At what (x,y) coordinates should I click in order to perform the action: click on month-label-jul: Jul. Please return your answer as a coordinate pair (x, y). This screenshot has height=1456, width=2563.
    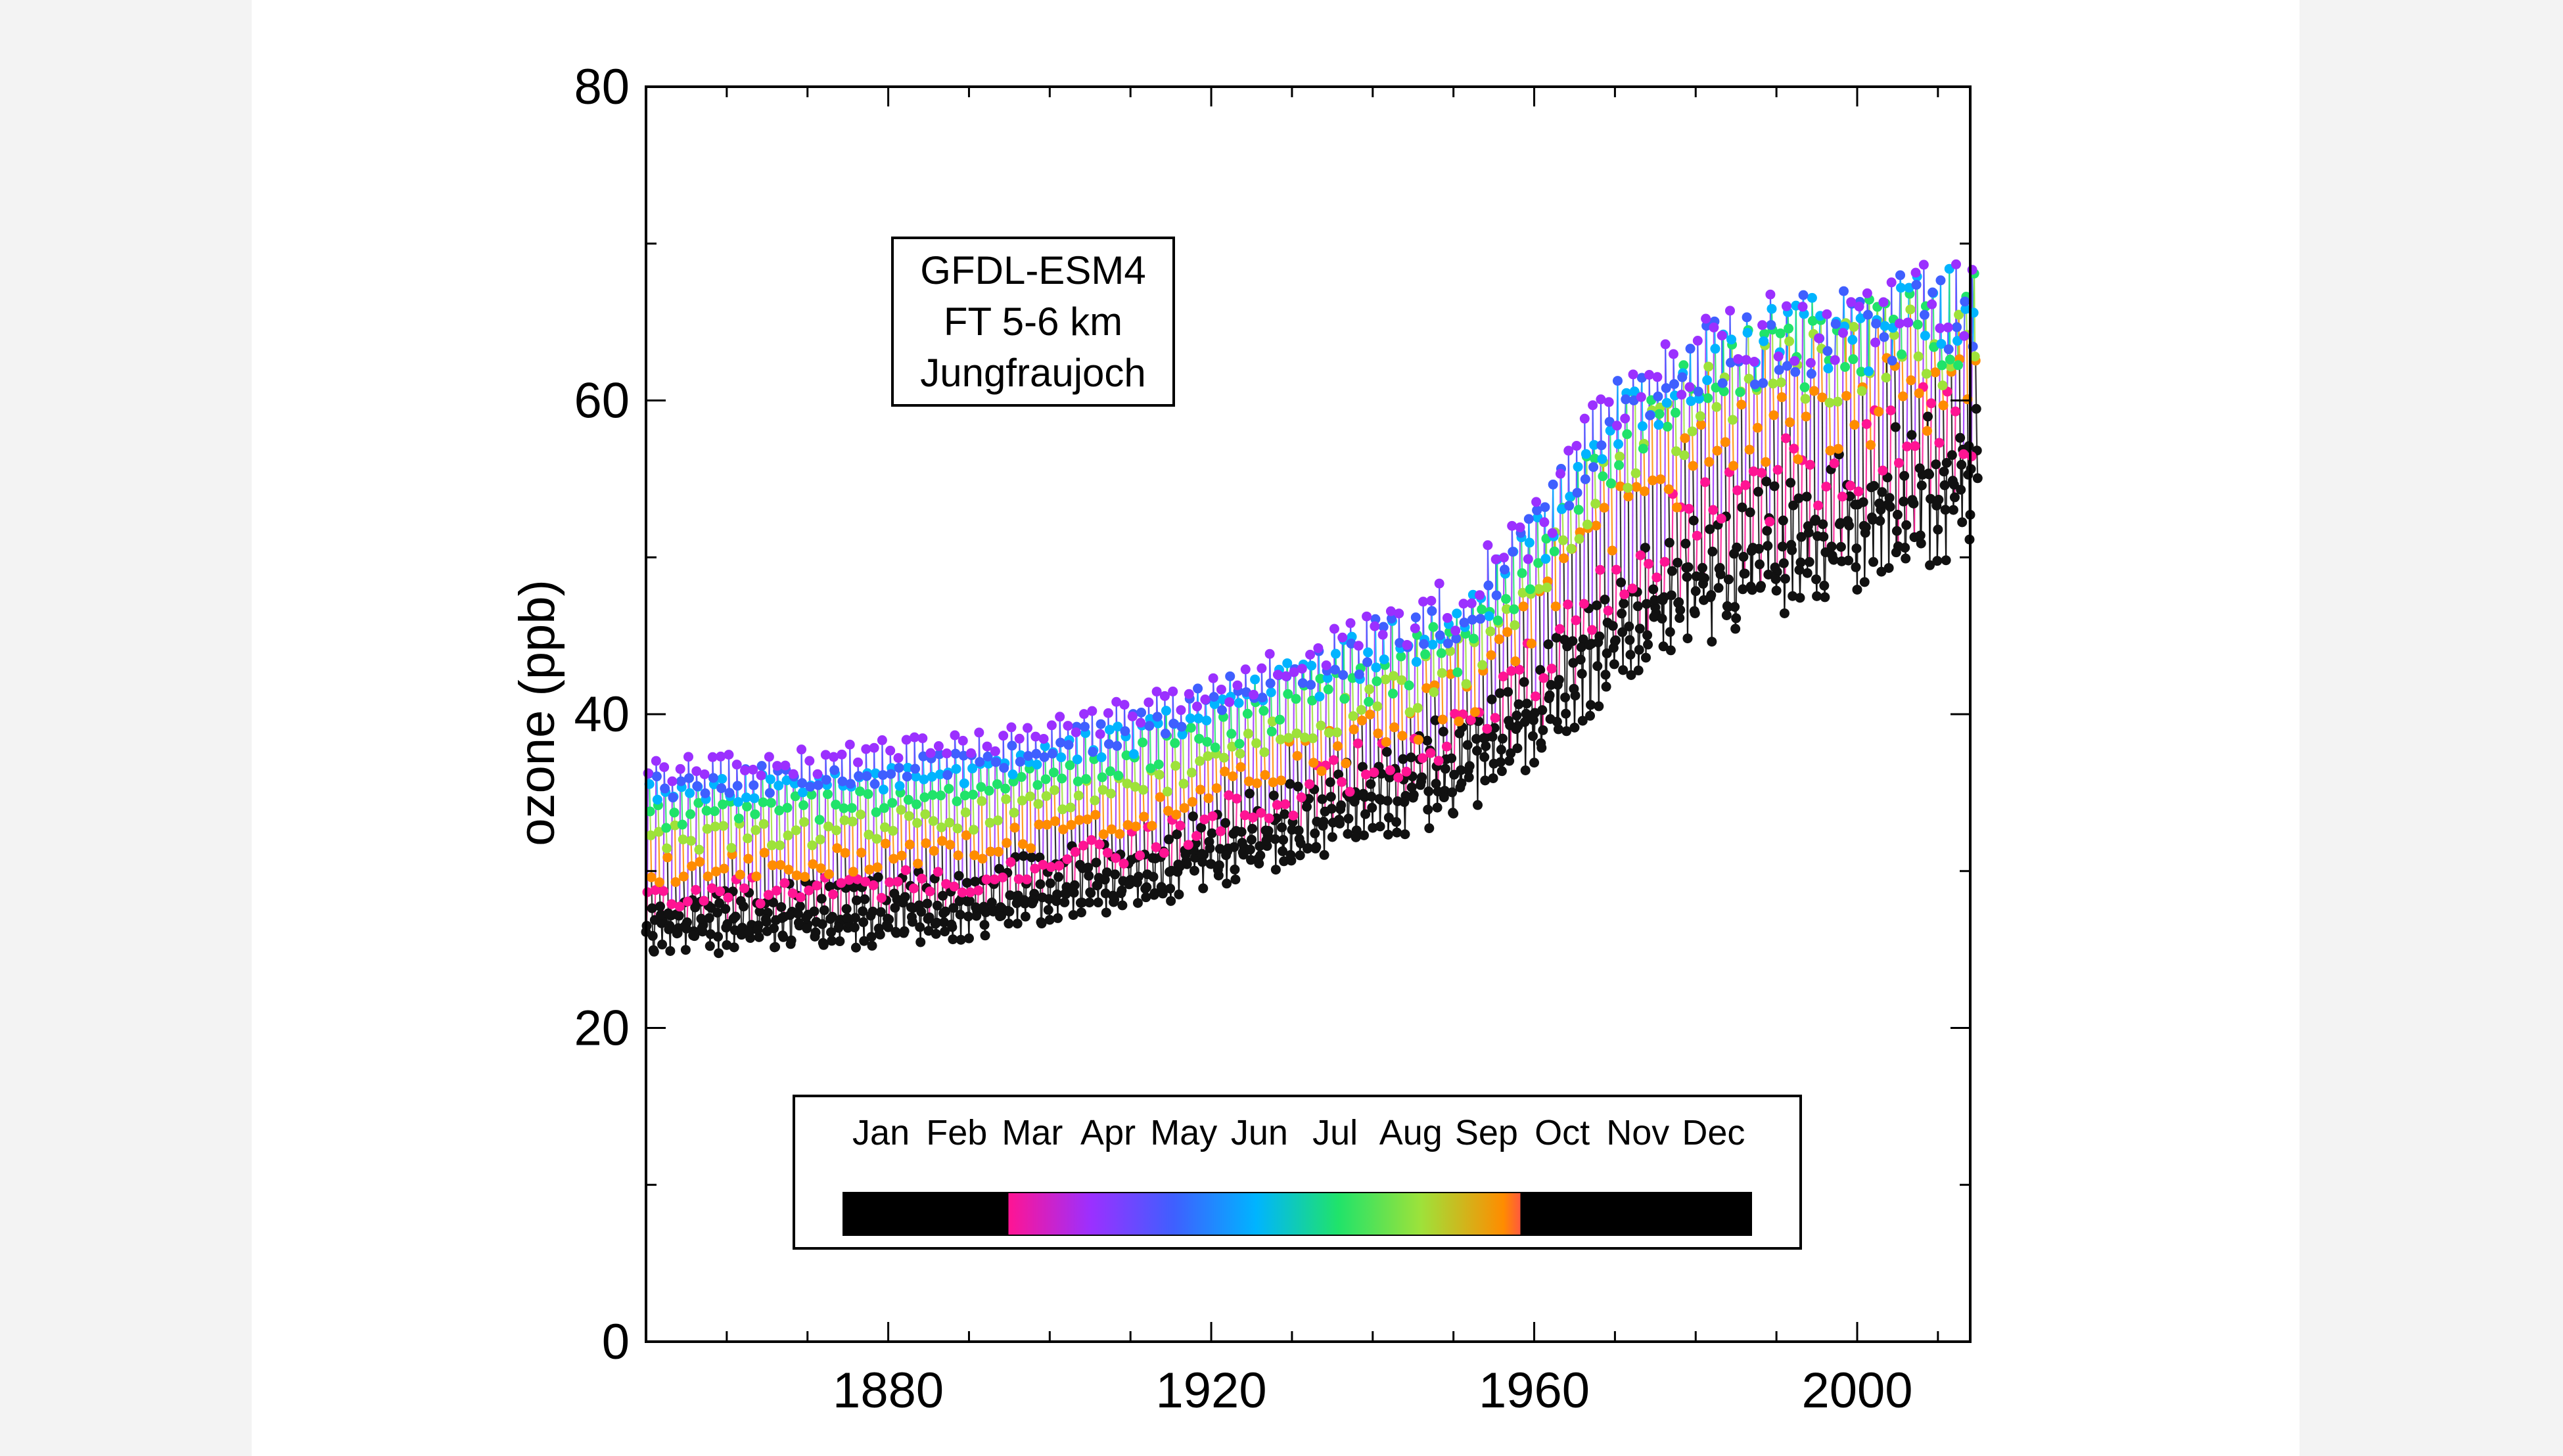
    Looking at the image, I should click on (1335, 1132).